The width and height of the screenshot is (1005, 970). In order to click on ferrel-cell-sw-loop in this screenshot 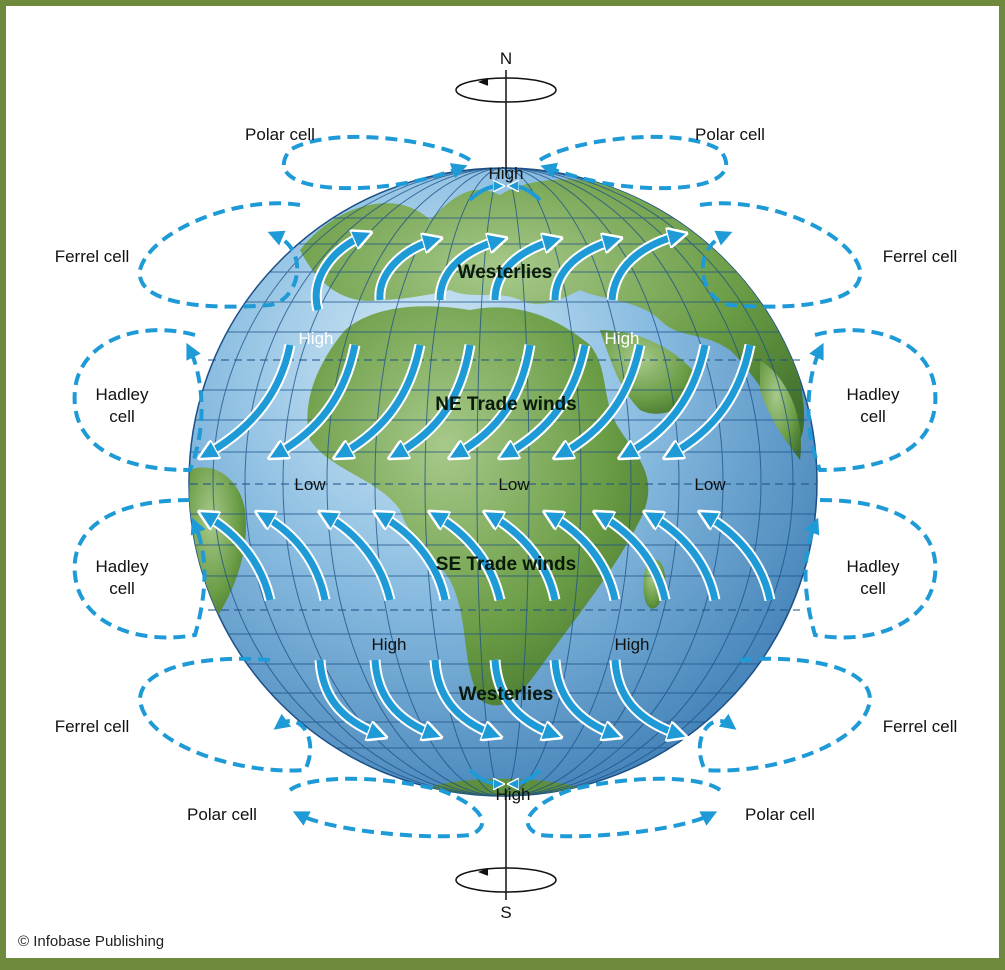, I will do `click(225, 714)`.